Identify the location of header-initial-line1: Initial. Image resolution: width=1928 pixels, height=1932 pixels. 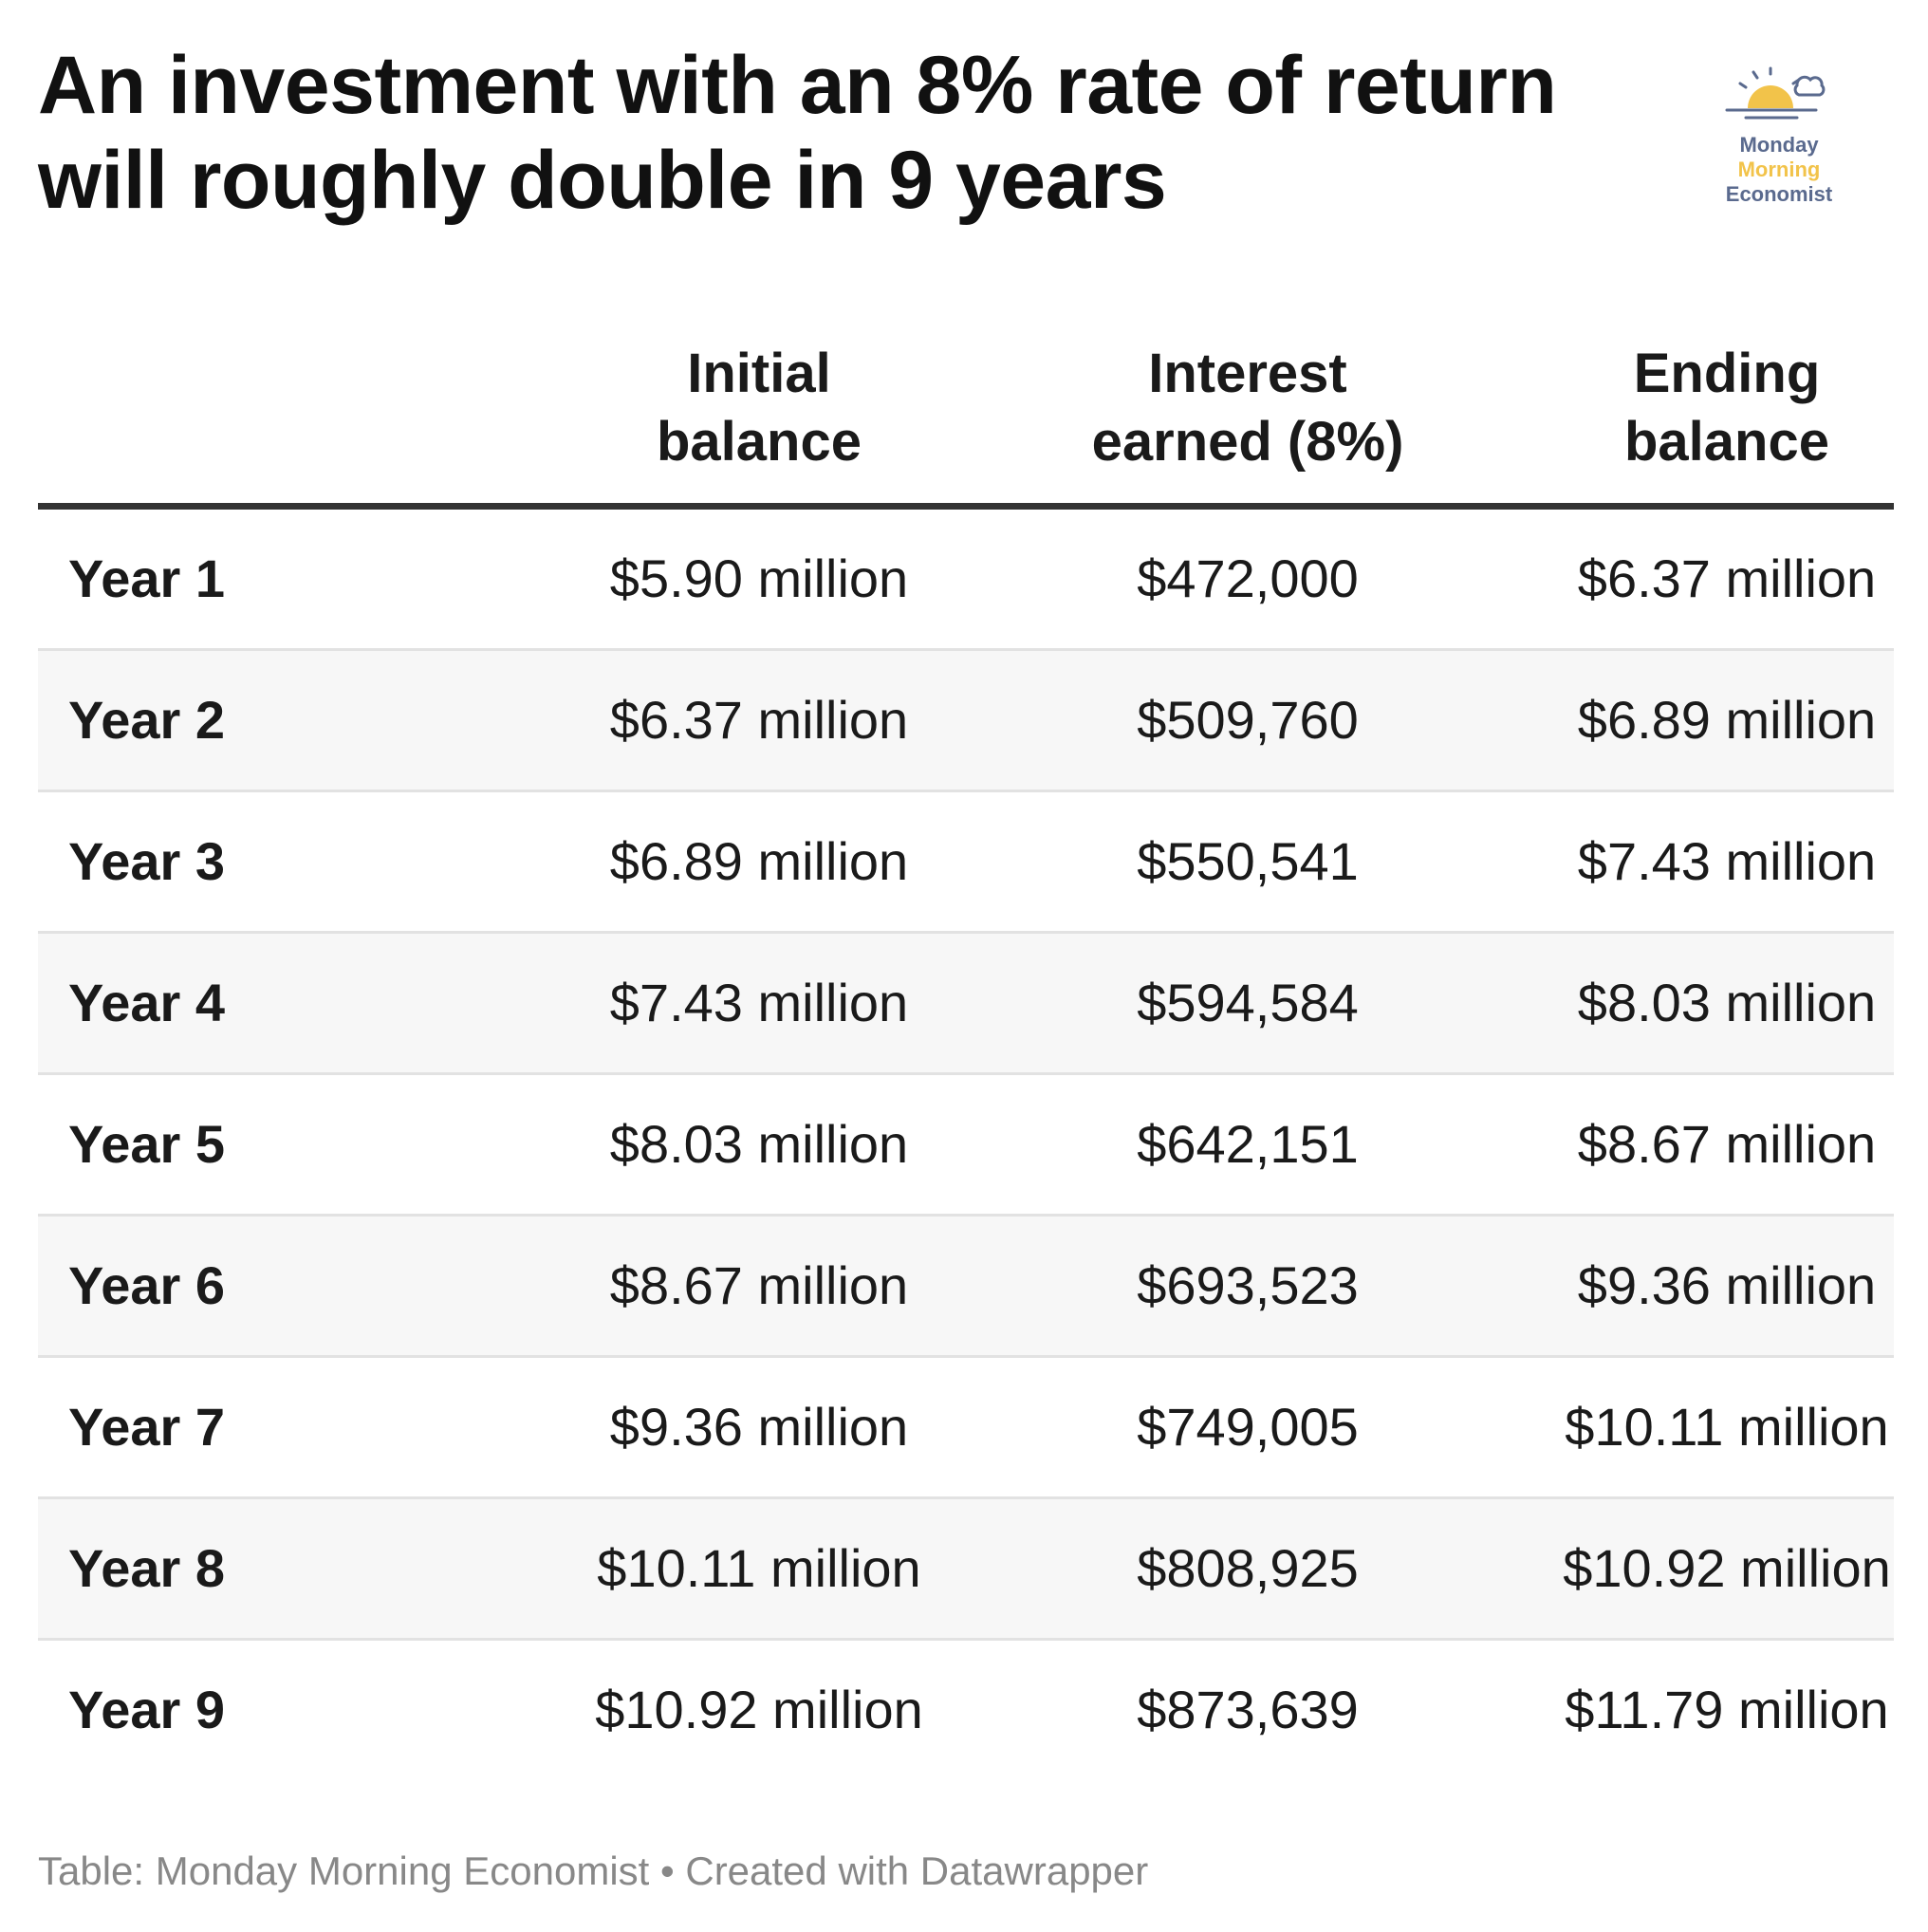
(759, 373).